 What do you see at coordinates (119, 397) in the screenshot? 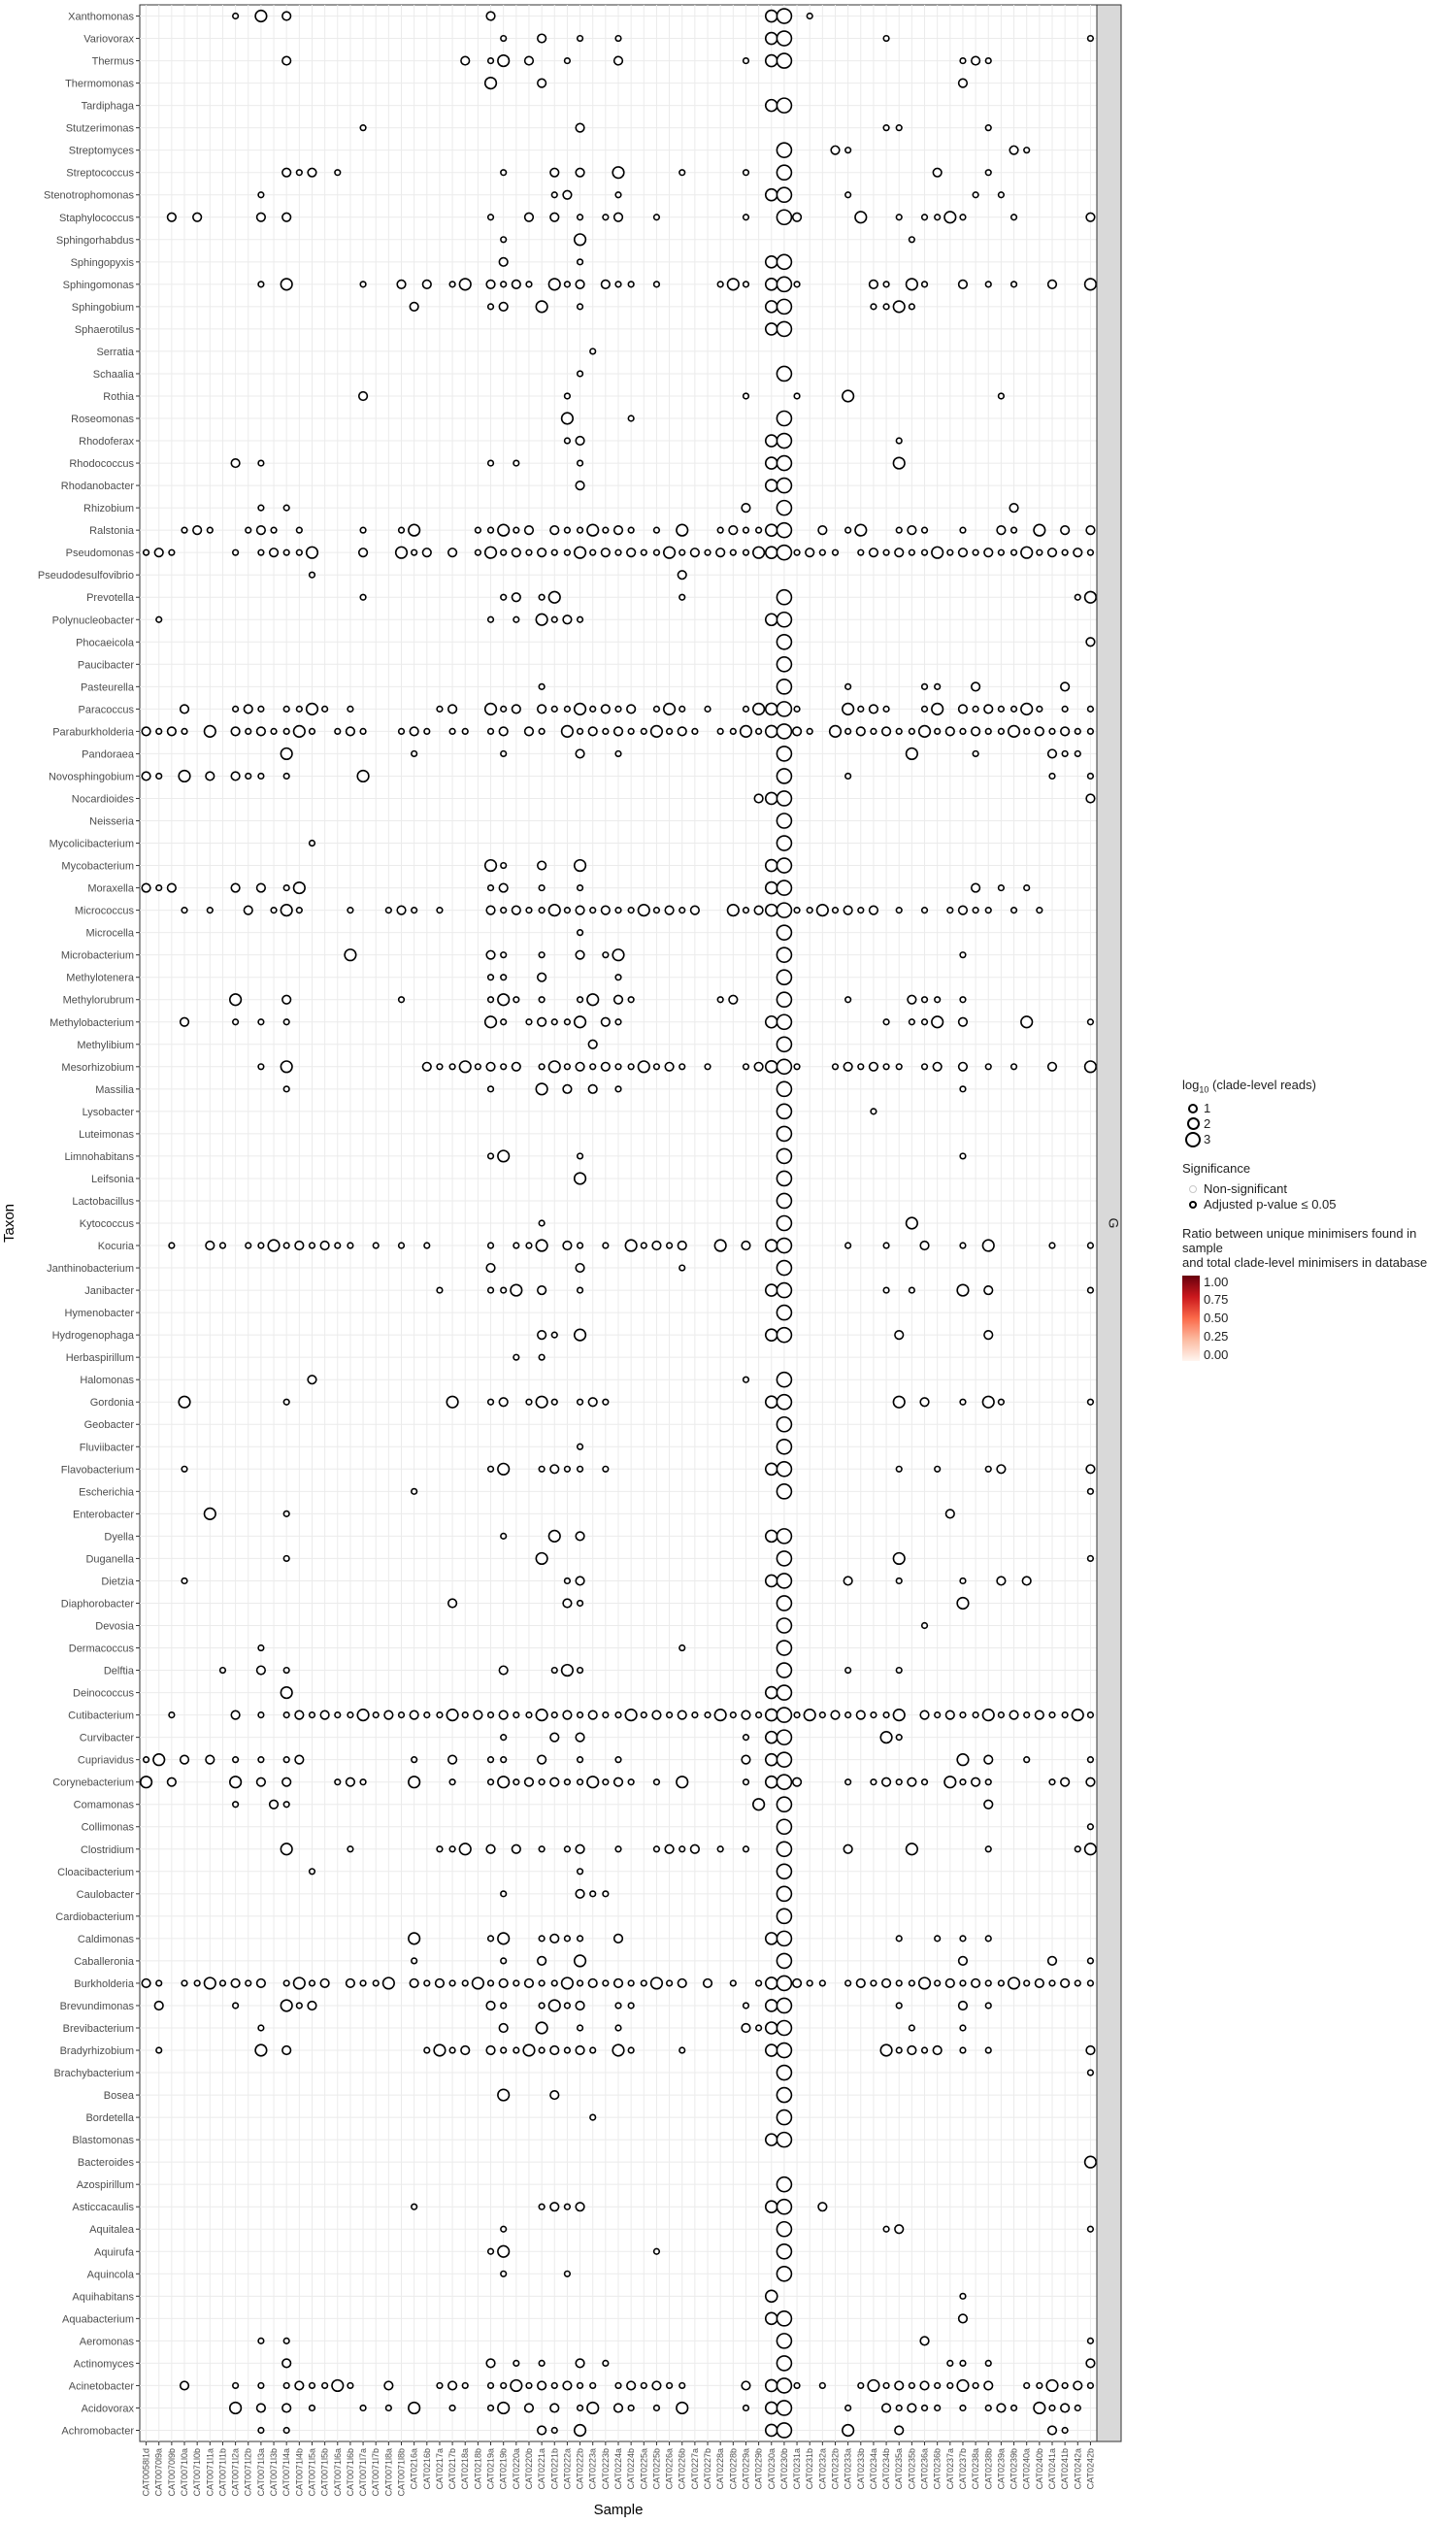
I see `y-tick-label: Rothia` at bounding box center [119, 397].